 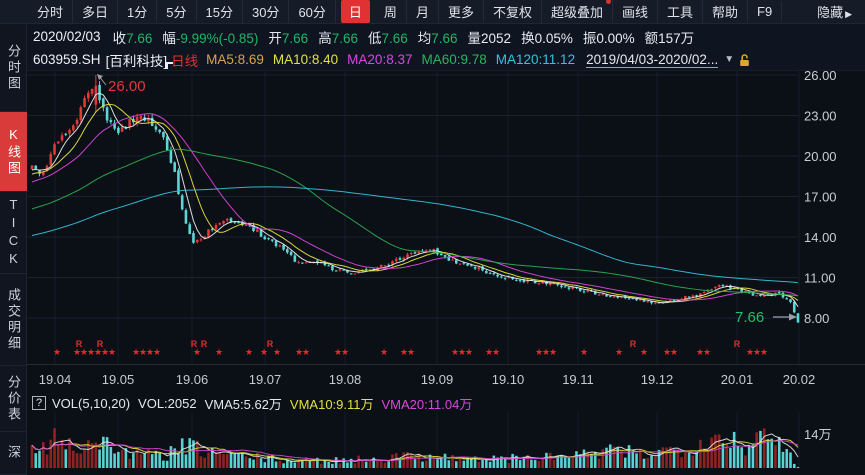 I want to click on svg-text: 17.00, so click(x=820, y=197).